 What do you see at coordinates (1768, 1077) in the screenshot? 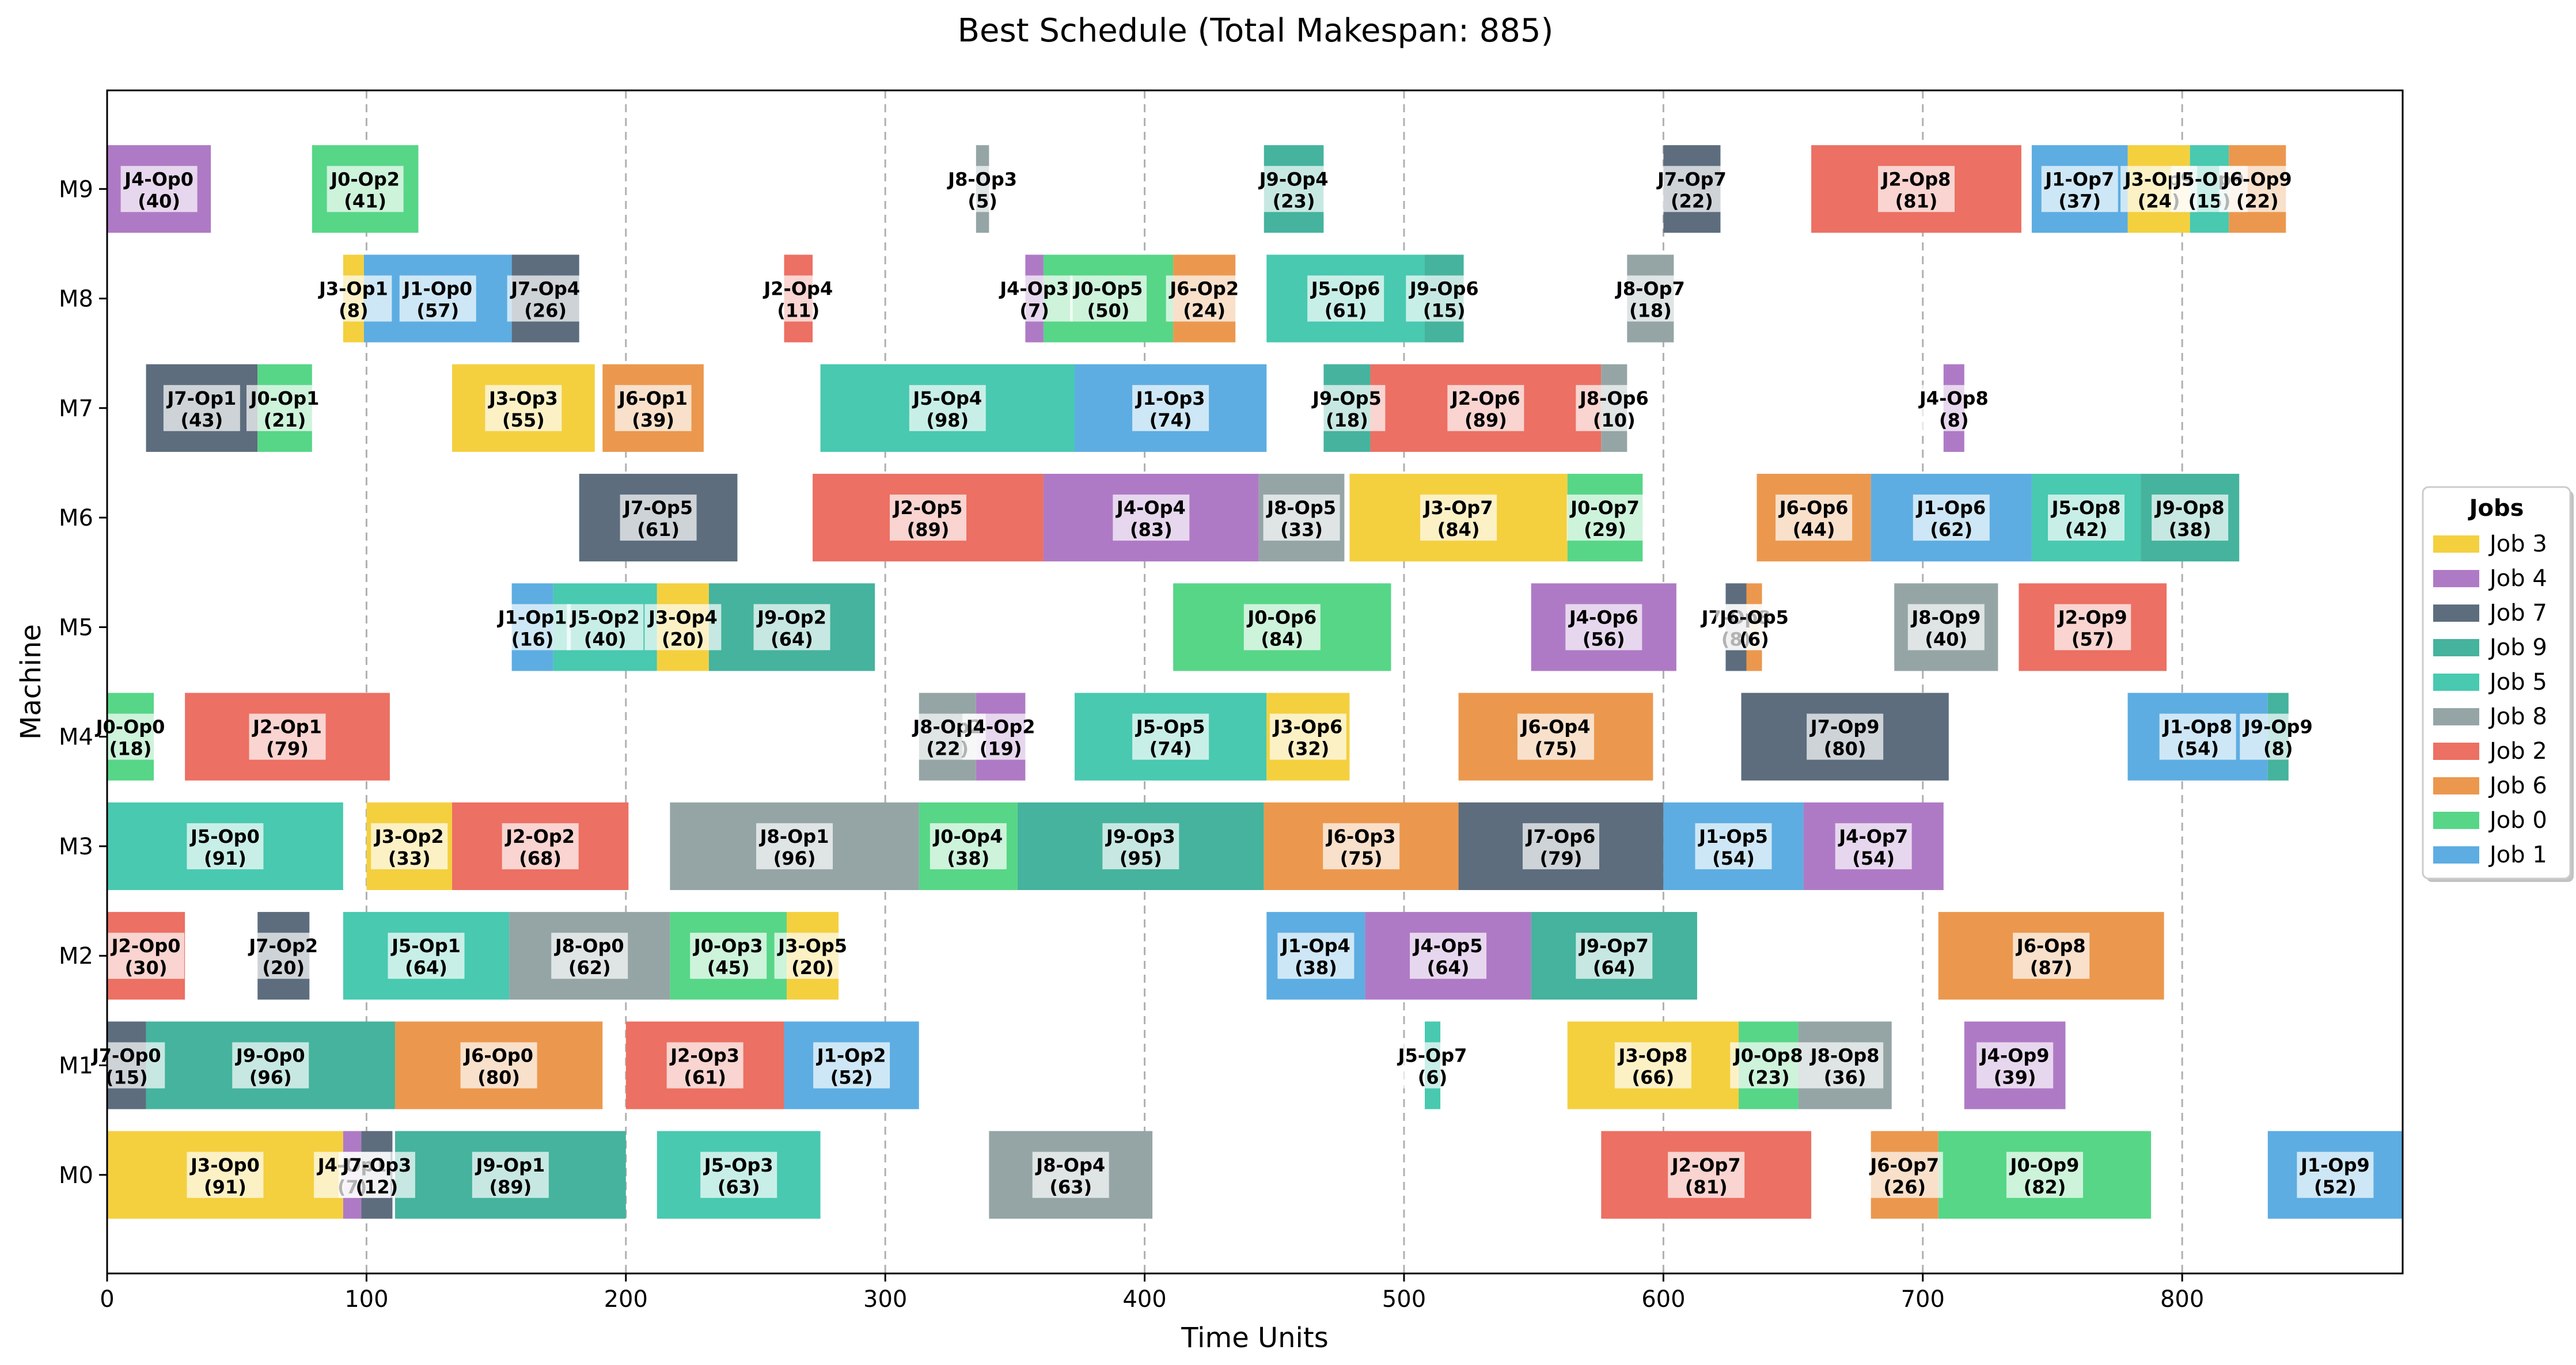
I see `task-label-duration: (23)` at bounding box center [1768, 1077].